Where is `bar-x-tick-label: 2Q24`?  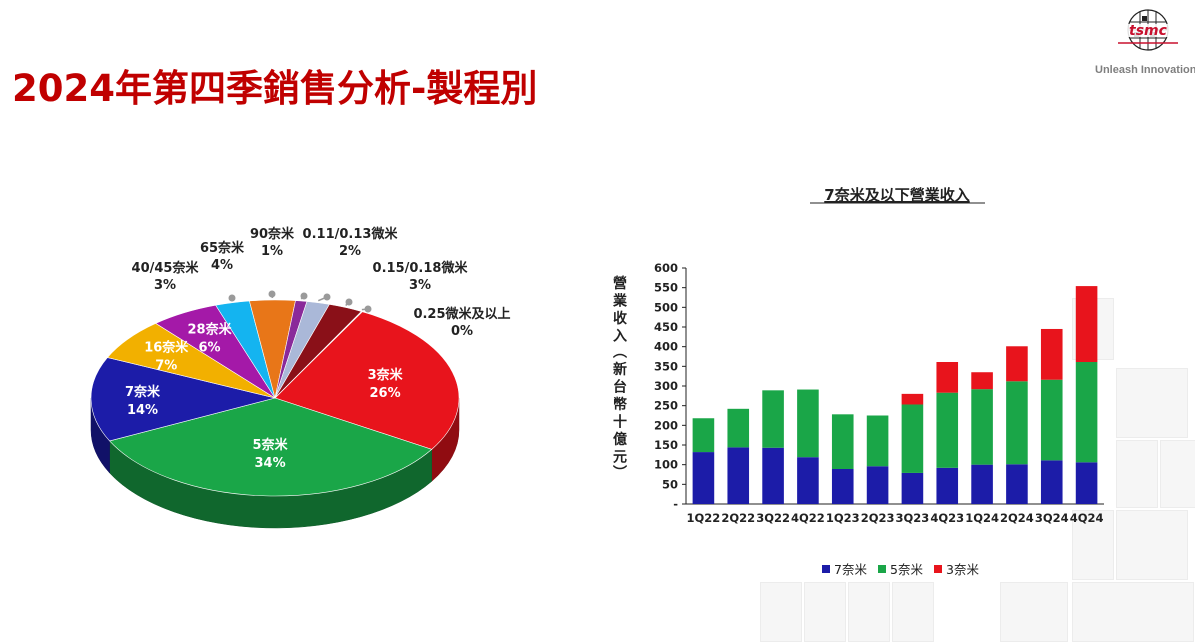 bar-x-tick-label: 2Q24 is located at coordinates (1017, 518).